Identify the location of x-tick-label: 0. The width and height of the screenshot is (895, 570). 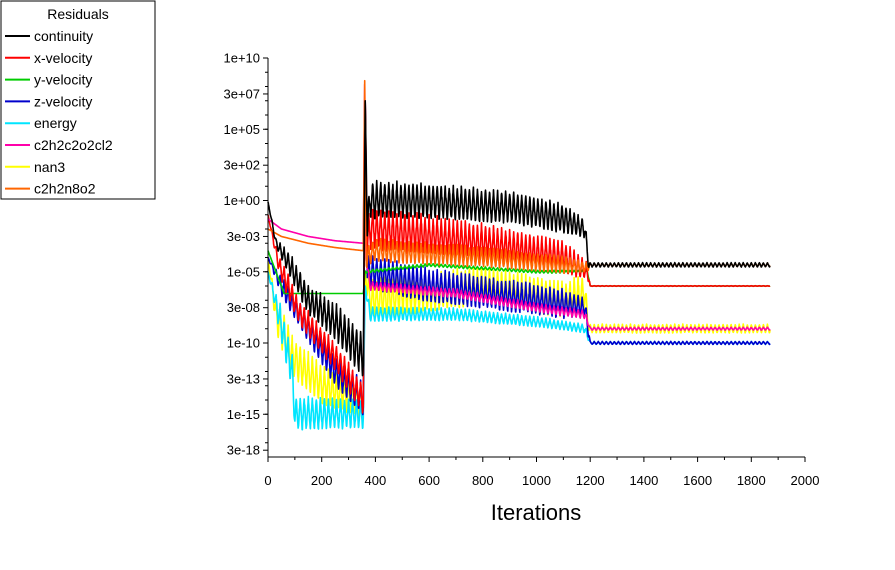
(267, 480).